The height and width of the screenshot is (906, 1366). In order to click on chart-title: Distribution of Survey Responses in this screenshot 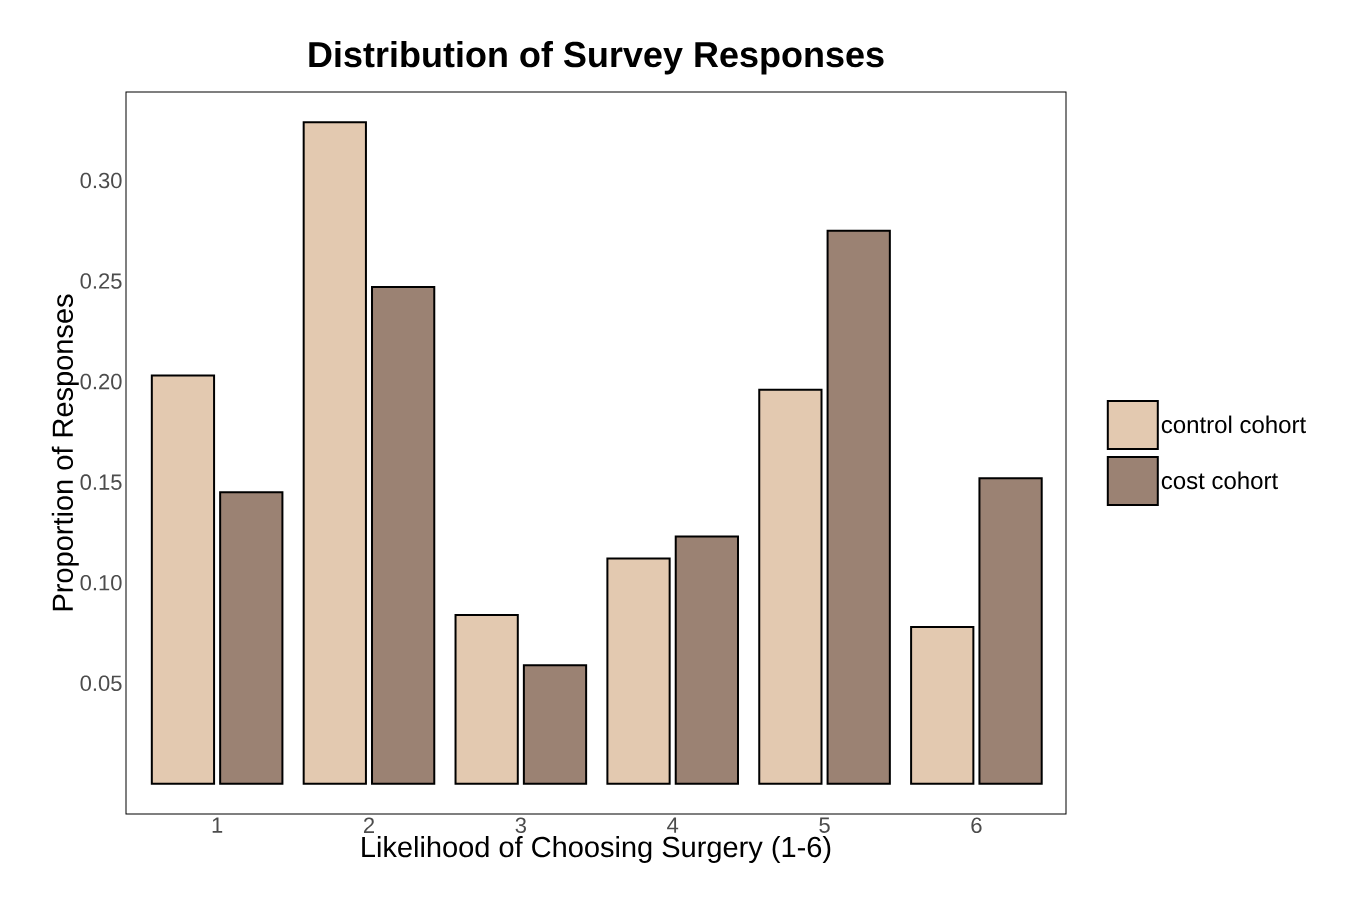, I will do `click(596, 57)`.